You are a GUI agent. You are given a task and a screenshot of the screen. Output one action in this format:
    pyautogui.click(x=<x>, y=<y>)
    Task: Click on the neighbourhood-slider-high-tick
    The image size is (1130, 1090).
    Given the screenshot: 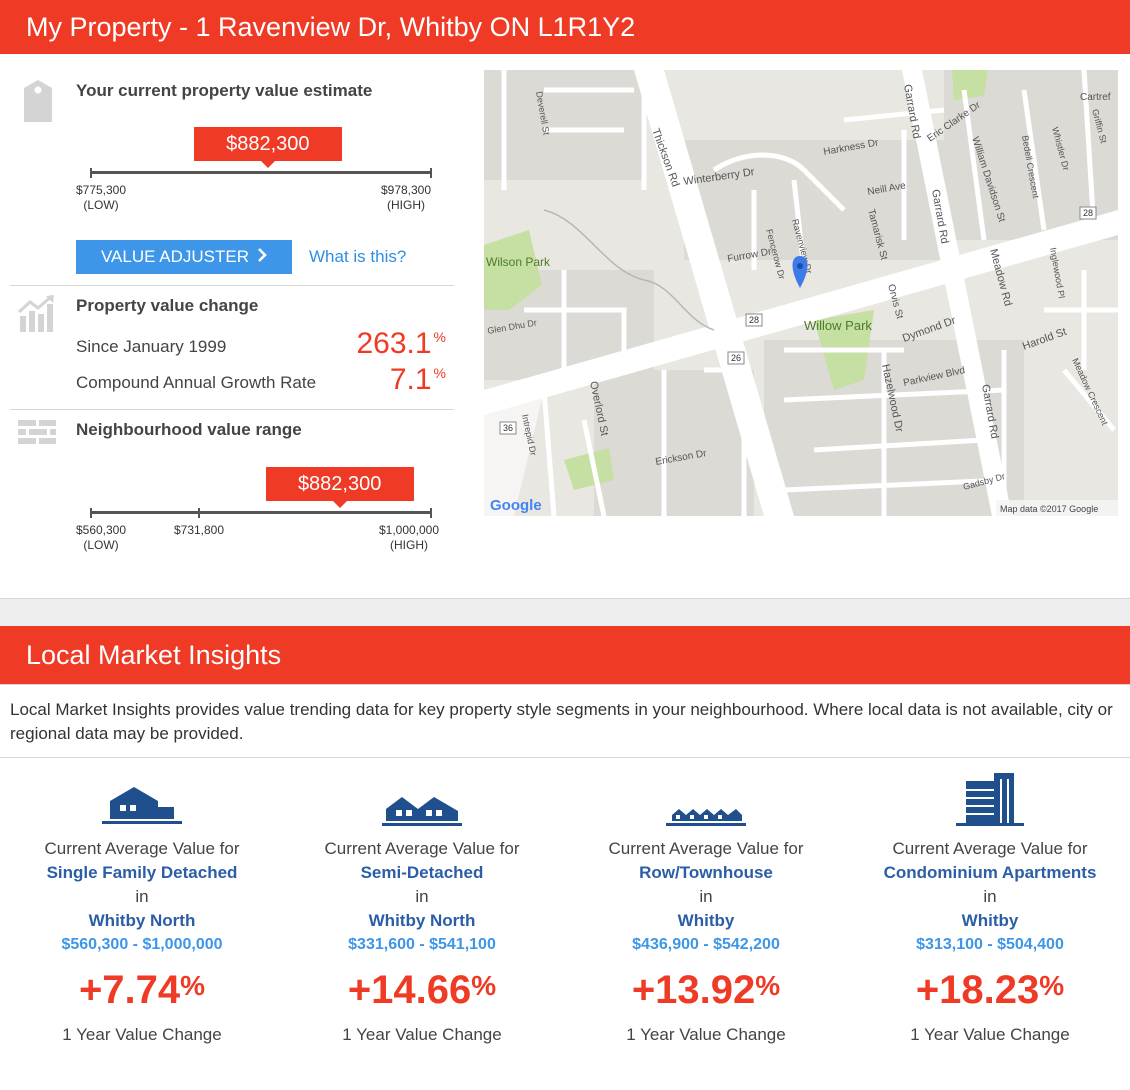 What is the action you would take?
    pyautogui.click(x=431, y=513)
    